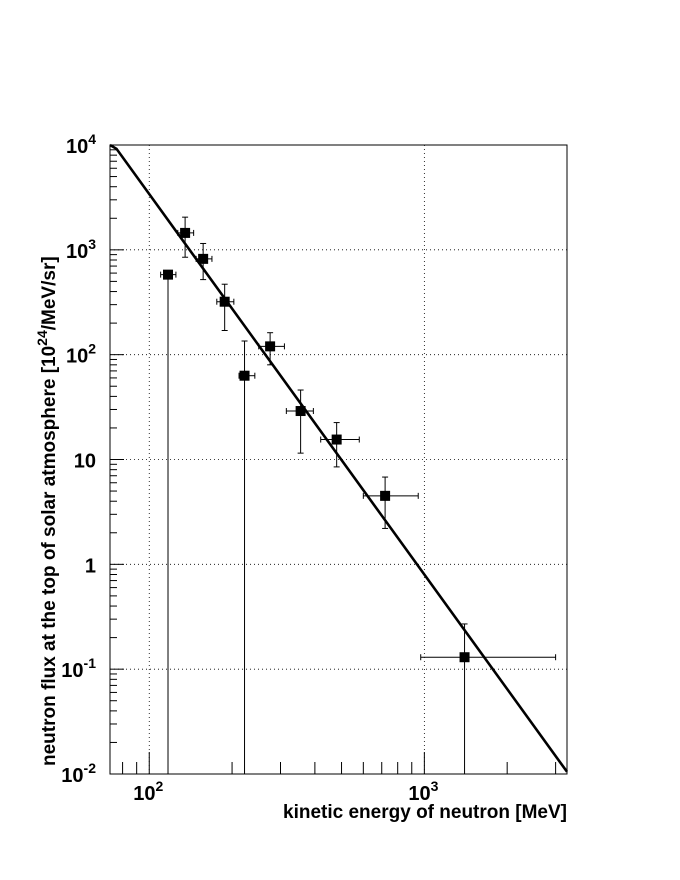  What do you see at coordinates (78, 773) in the screenshot?
I see `y-tick-label: 10⁻²` at bounding box center [78, 773].